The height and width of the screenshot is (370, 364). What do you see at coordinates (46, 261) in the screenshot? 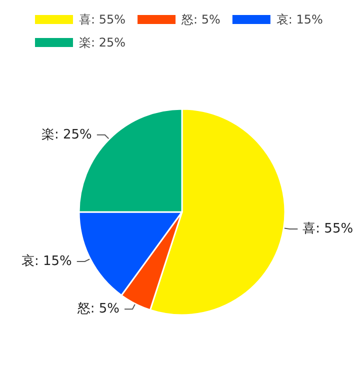
I see `slice-label: 哀: 15%` at bounding box center [46, 261].